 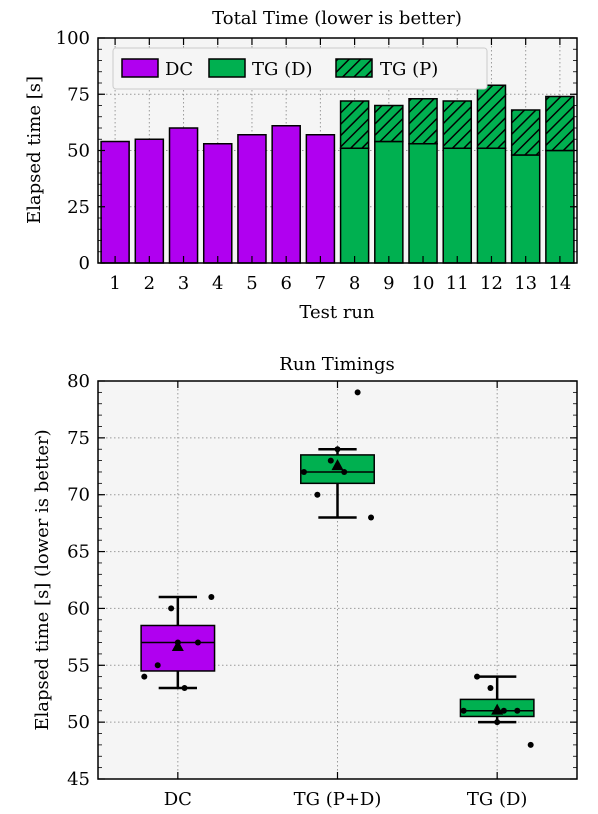 What do you see at coordinates (183, 283) in the screenshot?
I see `x-tick-label: 3` at bounding box center [183, 283].